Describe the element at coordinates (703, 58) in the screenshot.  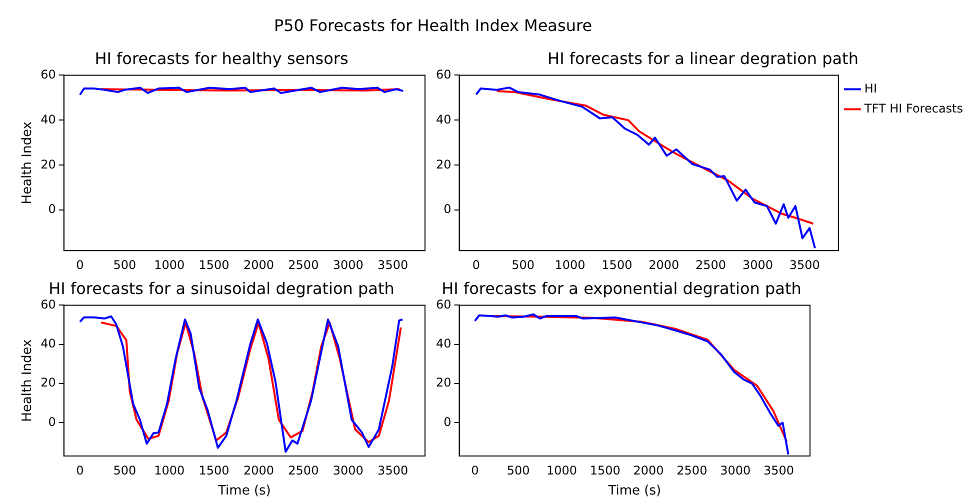
I see `chart-title: HI forecasts for a linear degration path` at that location.